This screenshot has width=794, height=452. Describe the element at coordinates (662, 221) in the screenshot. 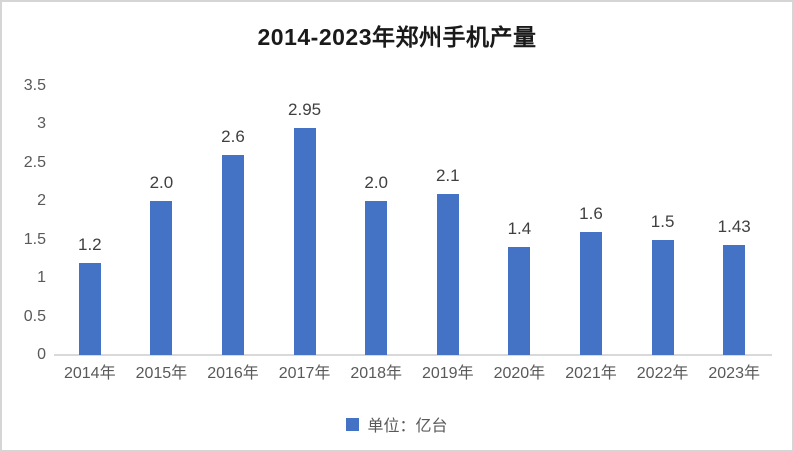

I see `bar-value-label: 1.5` at that location.